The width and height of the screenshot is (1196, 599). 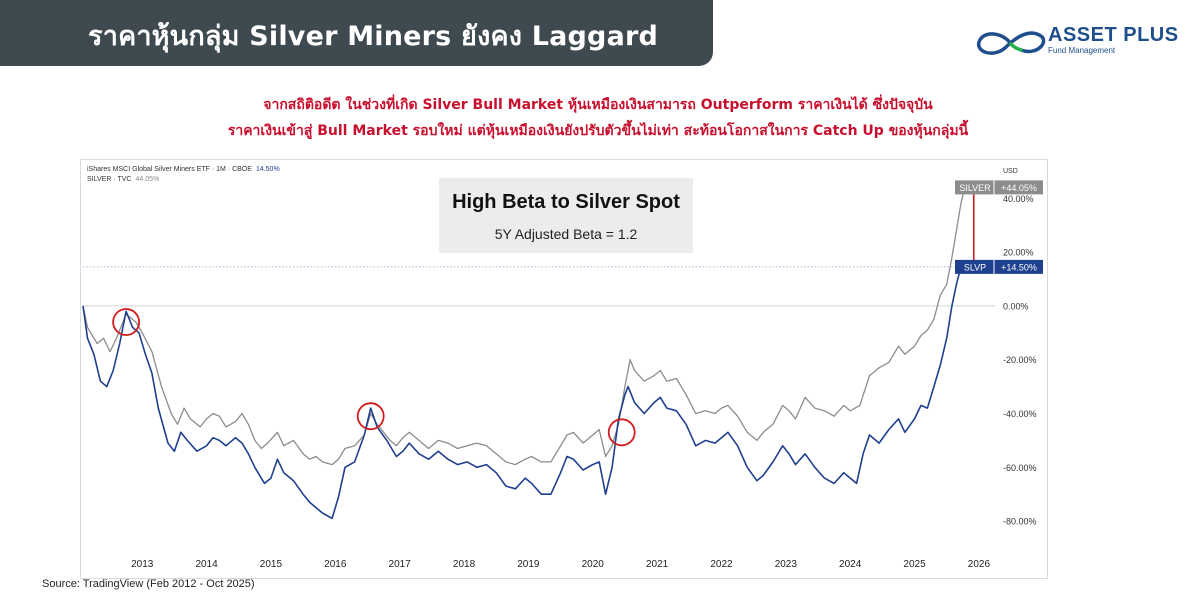 What do you see at coordinates (147, 179) in the screenshot?
I see `legend-silver-value: 44.05%` at bounding box center [147, 179].